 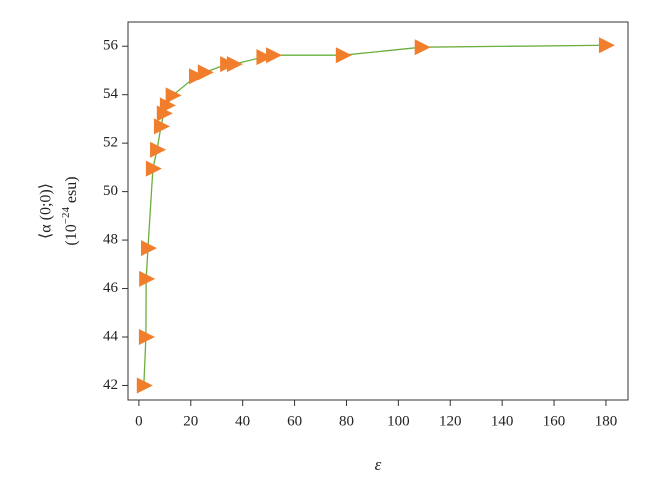 I want to click on y-axis-label: ⟨α (0;0)⟩, so click(x=46, y=211).